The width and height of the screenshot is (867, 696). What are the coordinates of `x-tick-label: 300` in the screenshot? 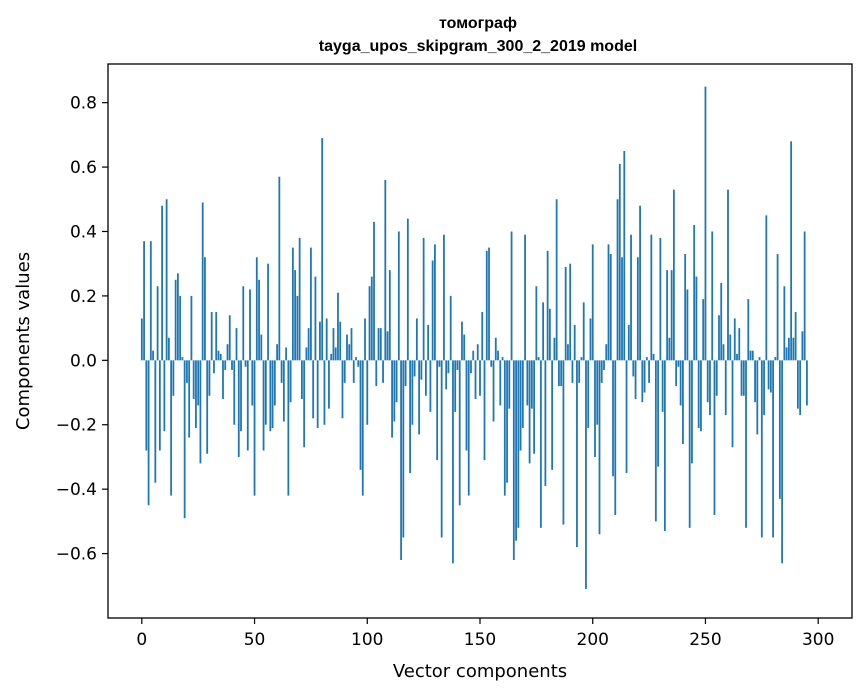 It's located at (818, 640).